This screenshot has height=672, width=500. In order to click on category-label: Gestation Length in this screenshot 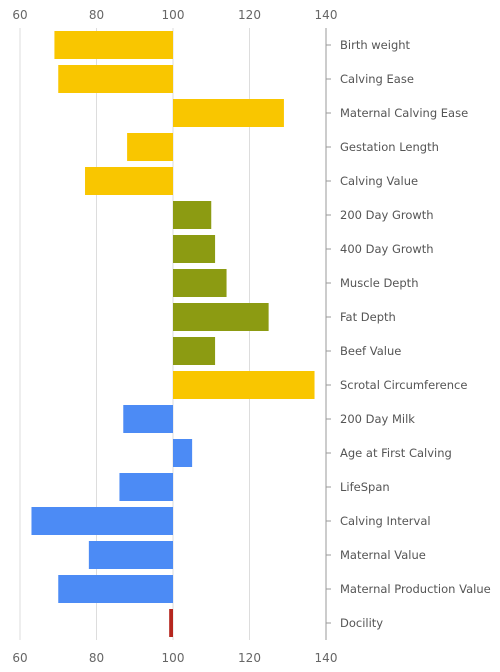, I will do `click(389, 147)`.